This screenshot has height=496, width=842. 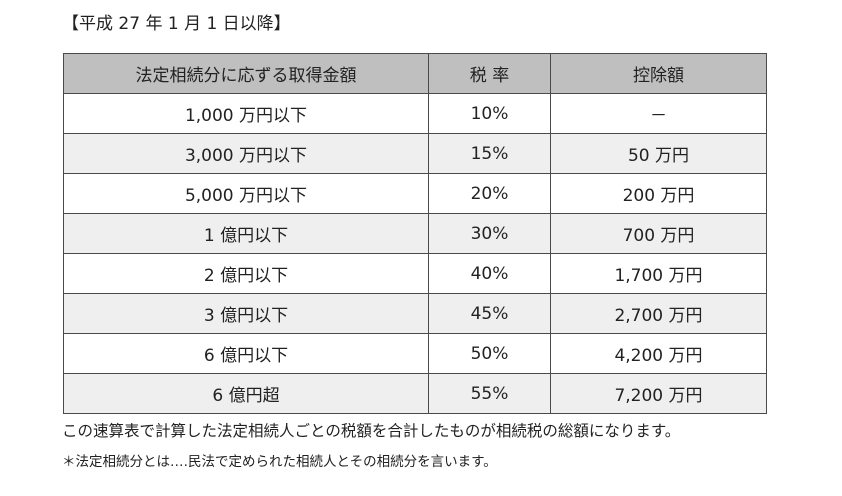 I want to click on table-row: 6 億円以下 50% 4,200 万円, so click(x=415, y=353).